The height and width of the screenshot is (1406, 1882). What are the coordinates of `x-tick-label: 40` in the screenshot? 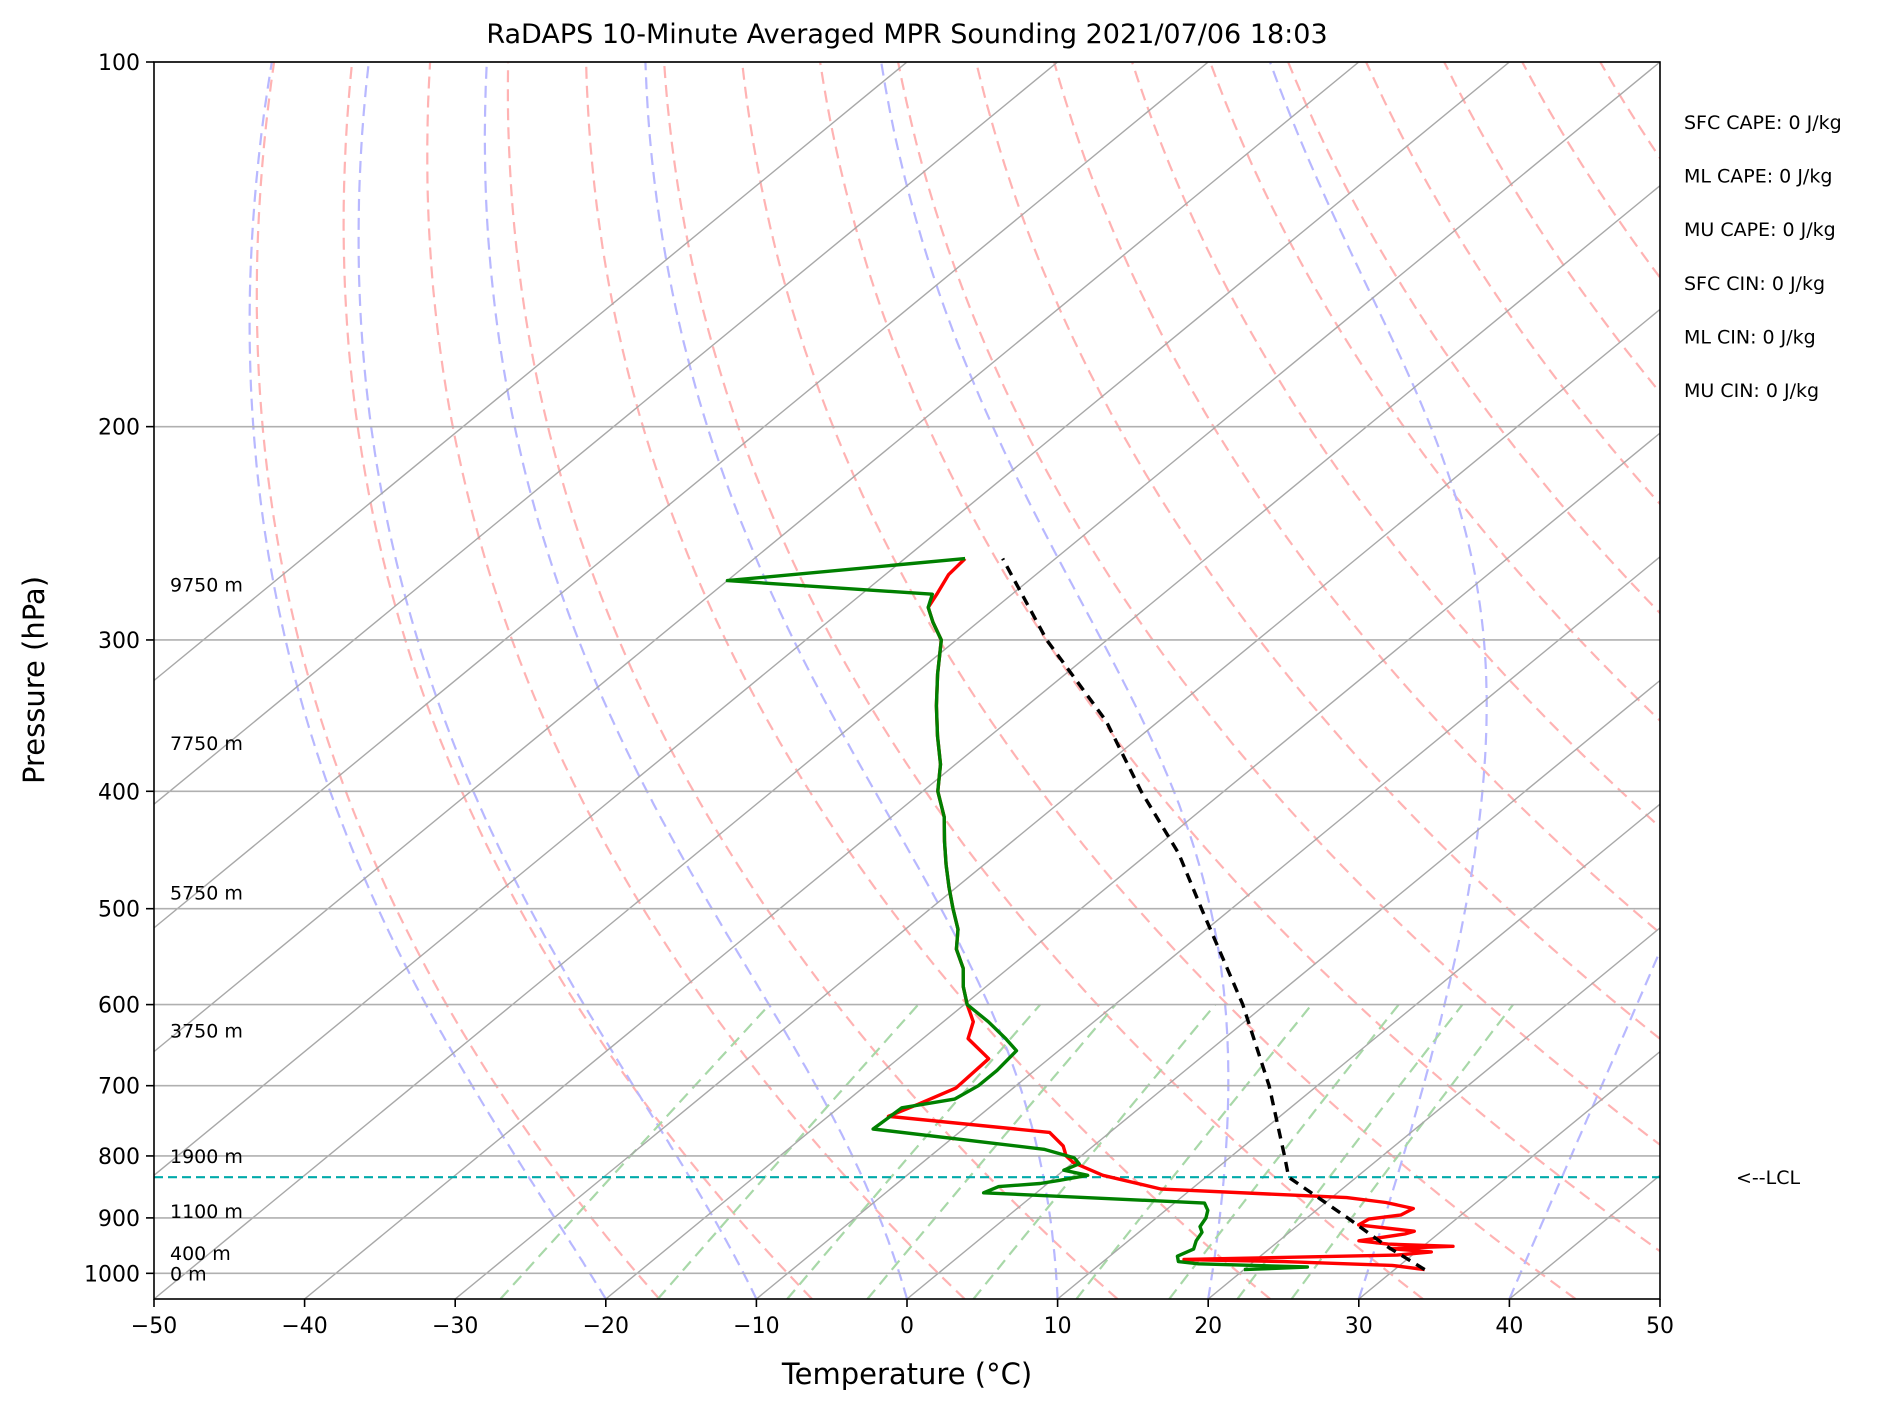 It's located at (1509, 1326).